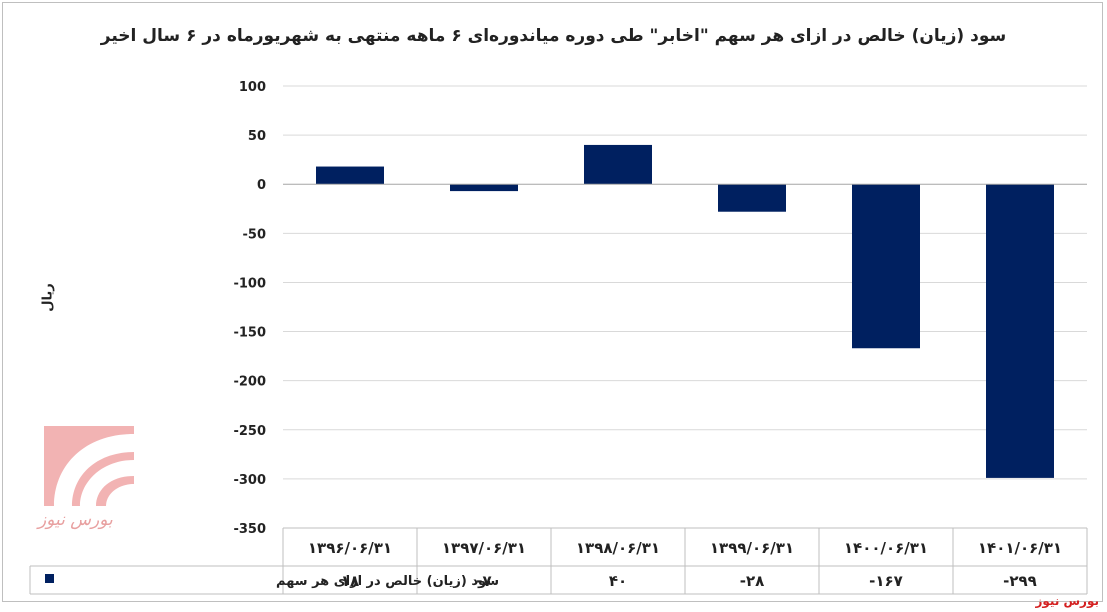 The image size is (1107, 612). What do you see at coordinates (886, 581) in the screenshot?
I see `data-label: -۱۶۷` at bounding box center [886, 581].